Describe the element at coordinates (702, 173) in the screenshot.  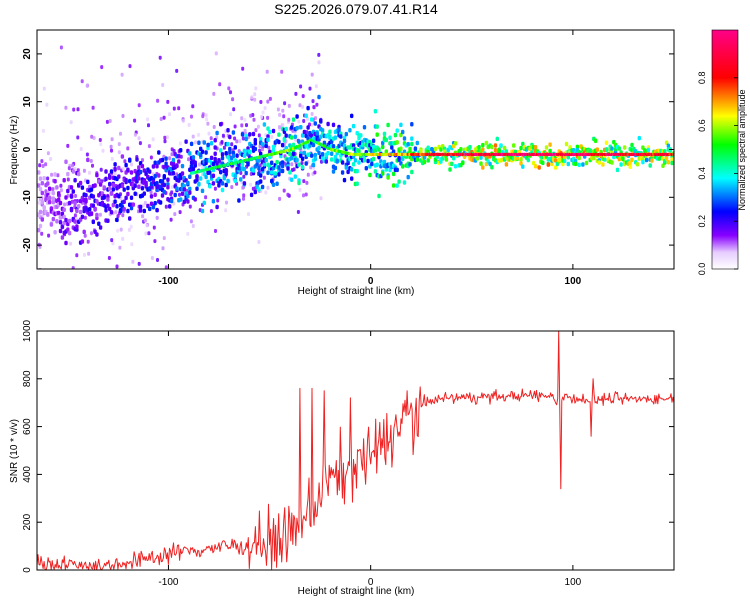
I see `colorbar-tick-label: 0.4` at that location.